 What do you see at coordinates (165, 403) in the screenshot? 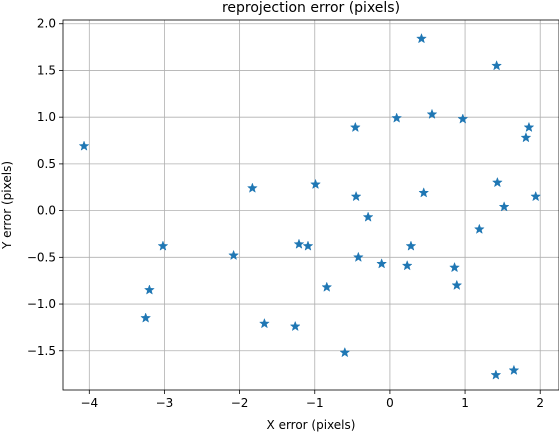
I see `x-tick-label: −3` at bounding box center [165, 403].